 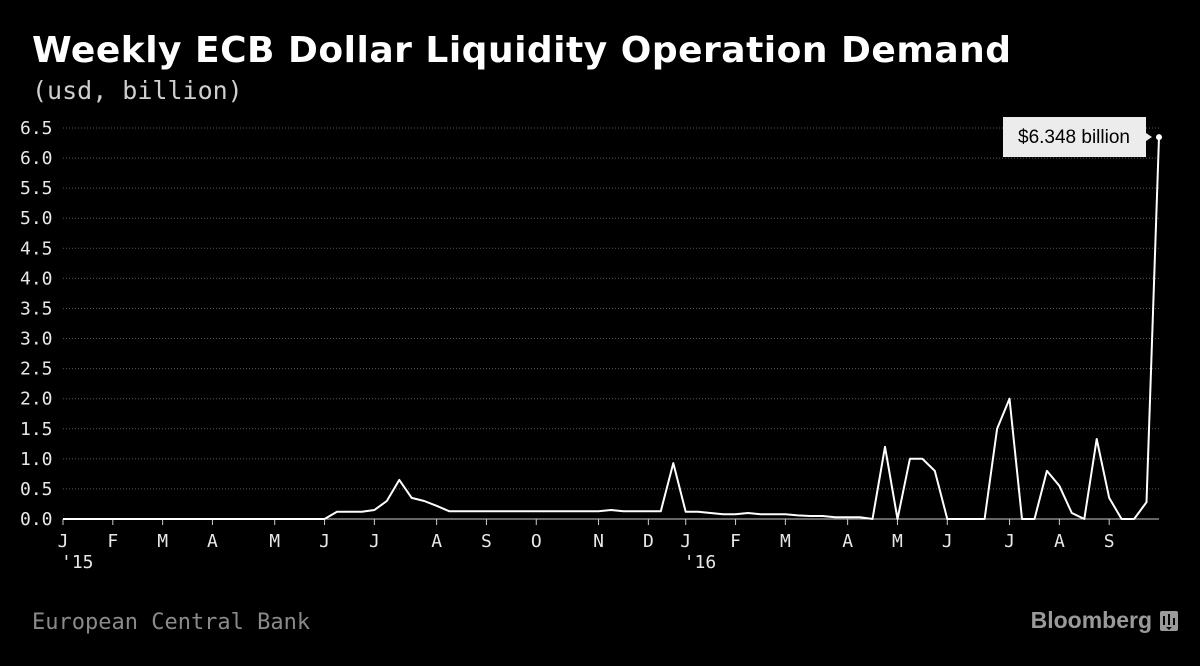 I want to click on y-tick-label: 5.0, so click(x=36, y=218).